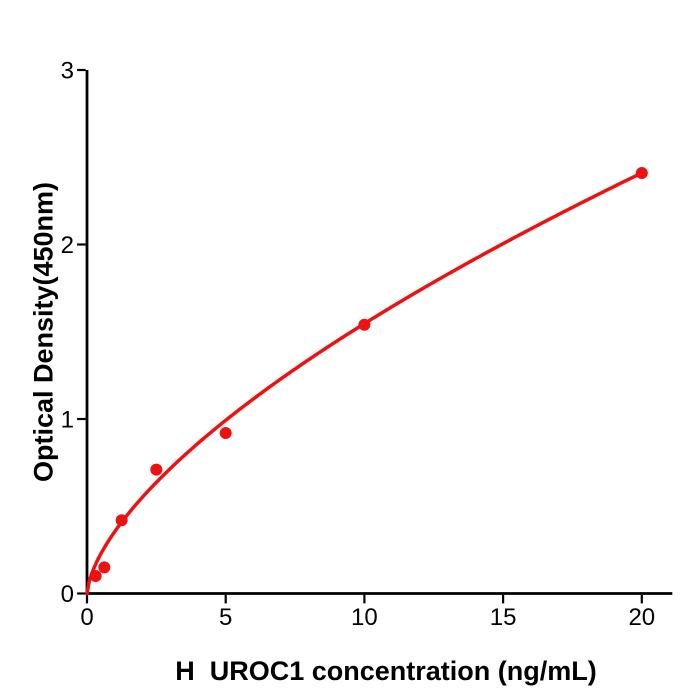  I want to click on x-tick-label: 10, so click(364, 617).